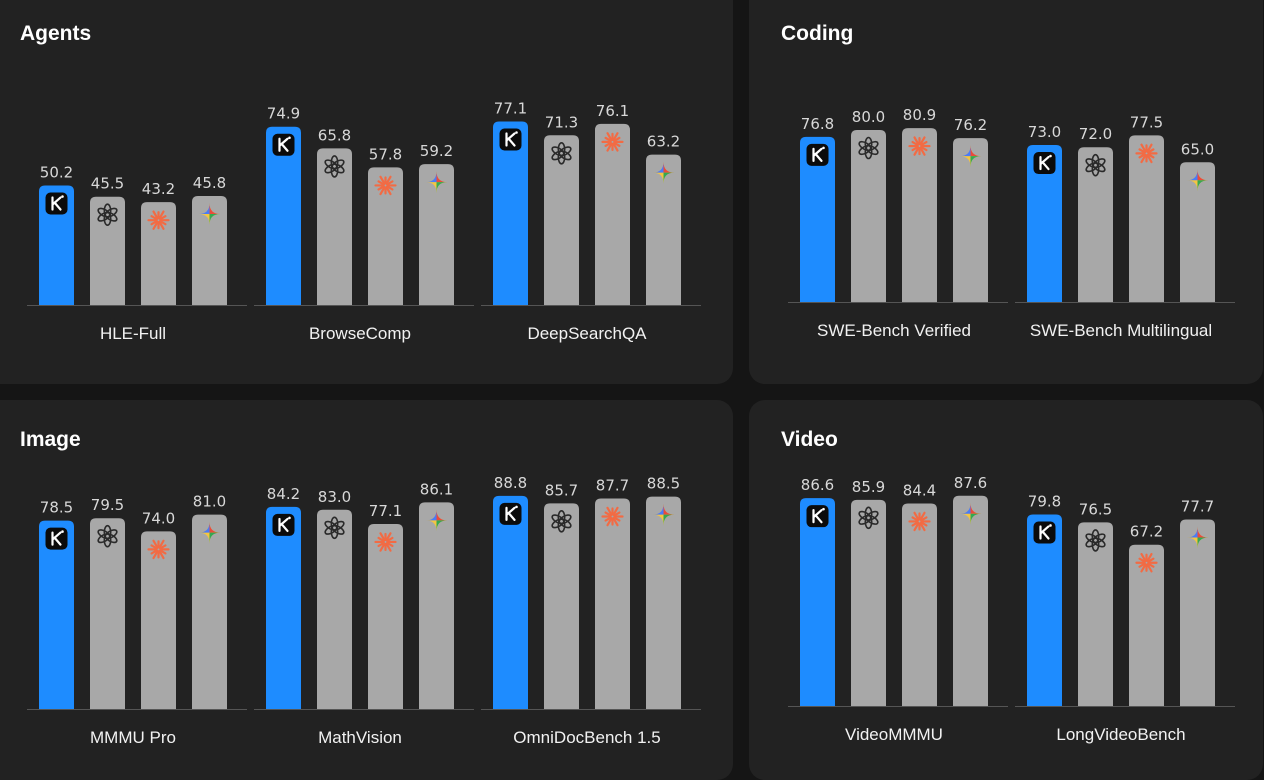 The height and width of the screenshot is (780, 1264). What do you see at coordinates (360, 333) in the screenshot?
I see `category-label: BrowseComp` at bounding box center [360, 333].